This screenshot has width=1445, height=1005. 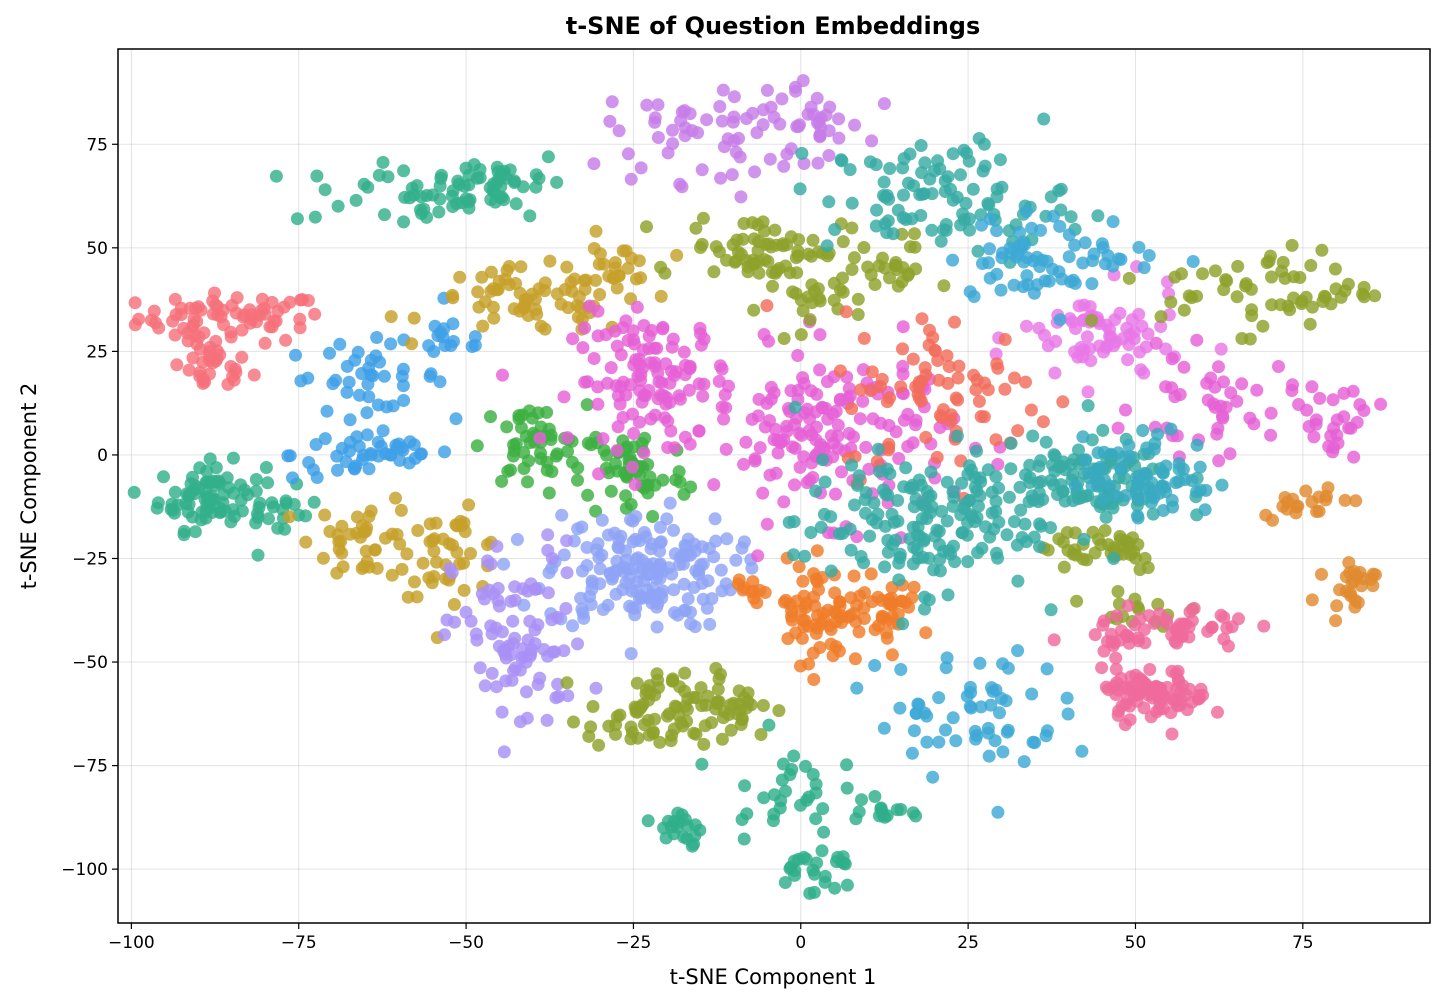 What do you see at coordinates (800, 943) in the screenshot?
I see `x-tick-label: 0` at bounding box center [800, 943].